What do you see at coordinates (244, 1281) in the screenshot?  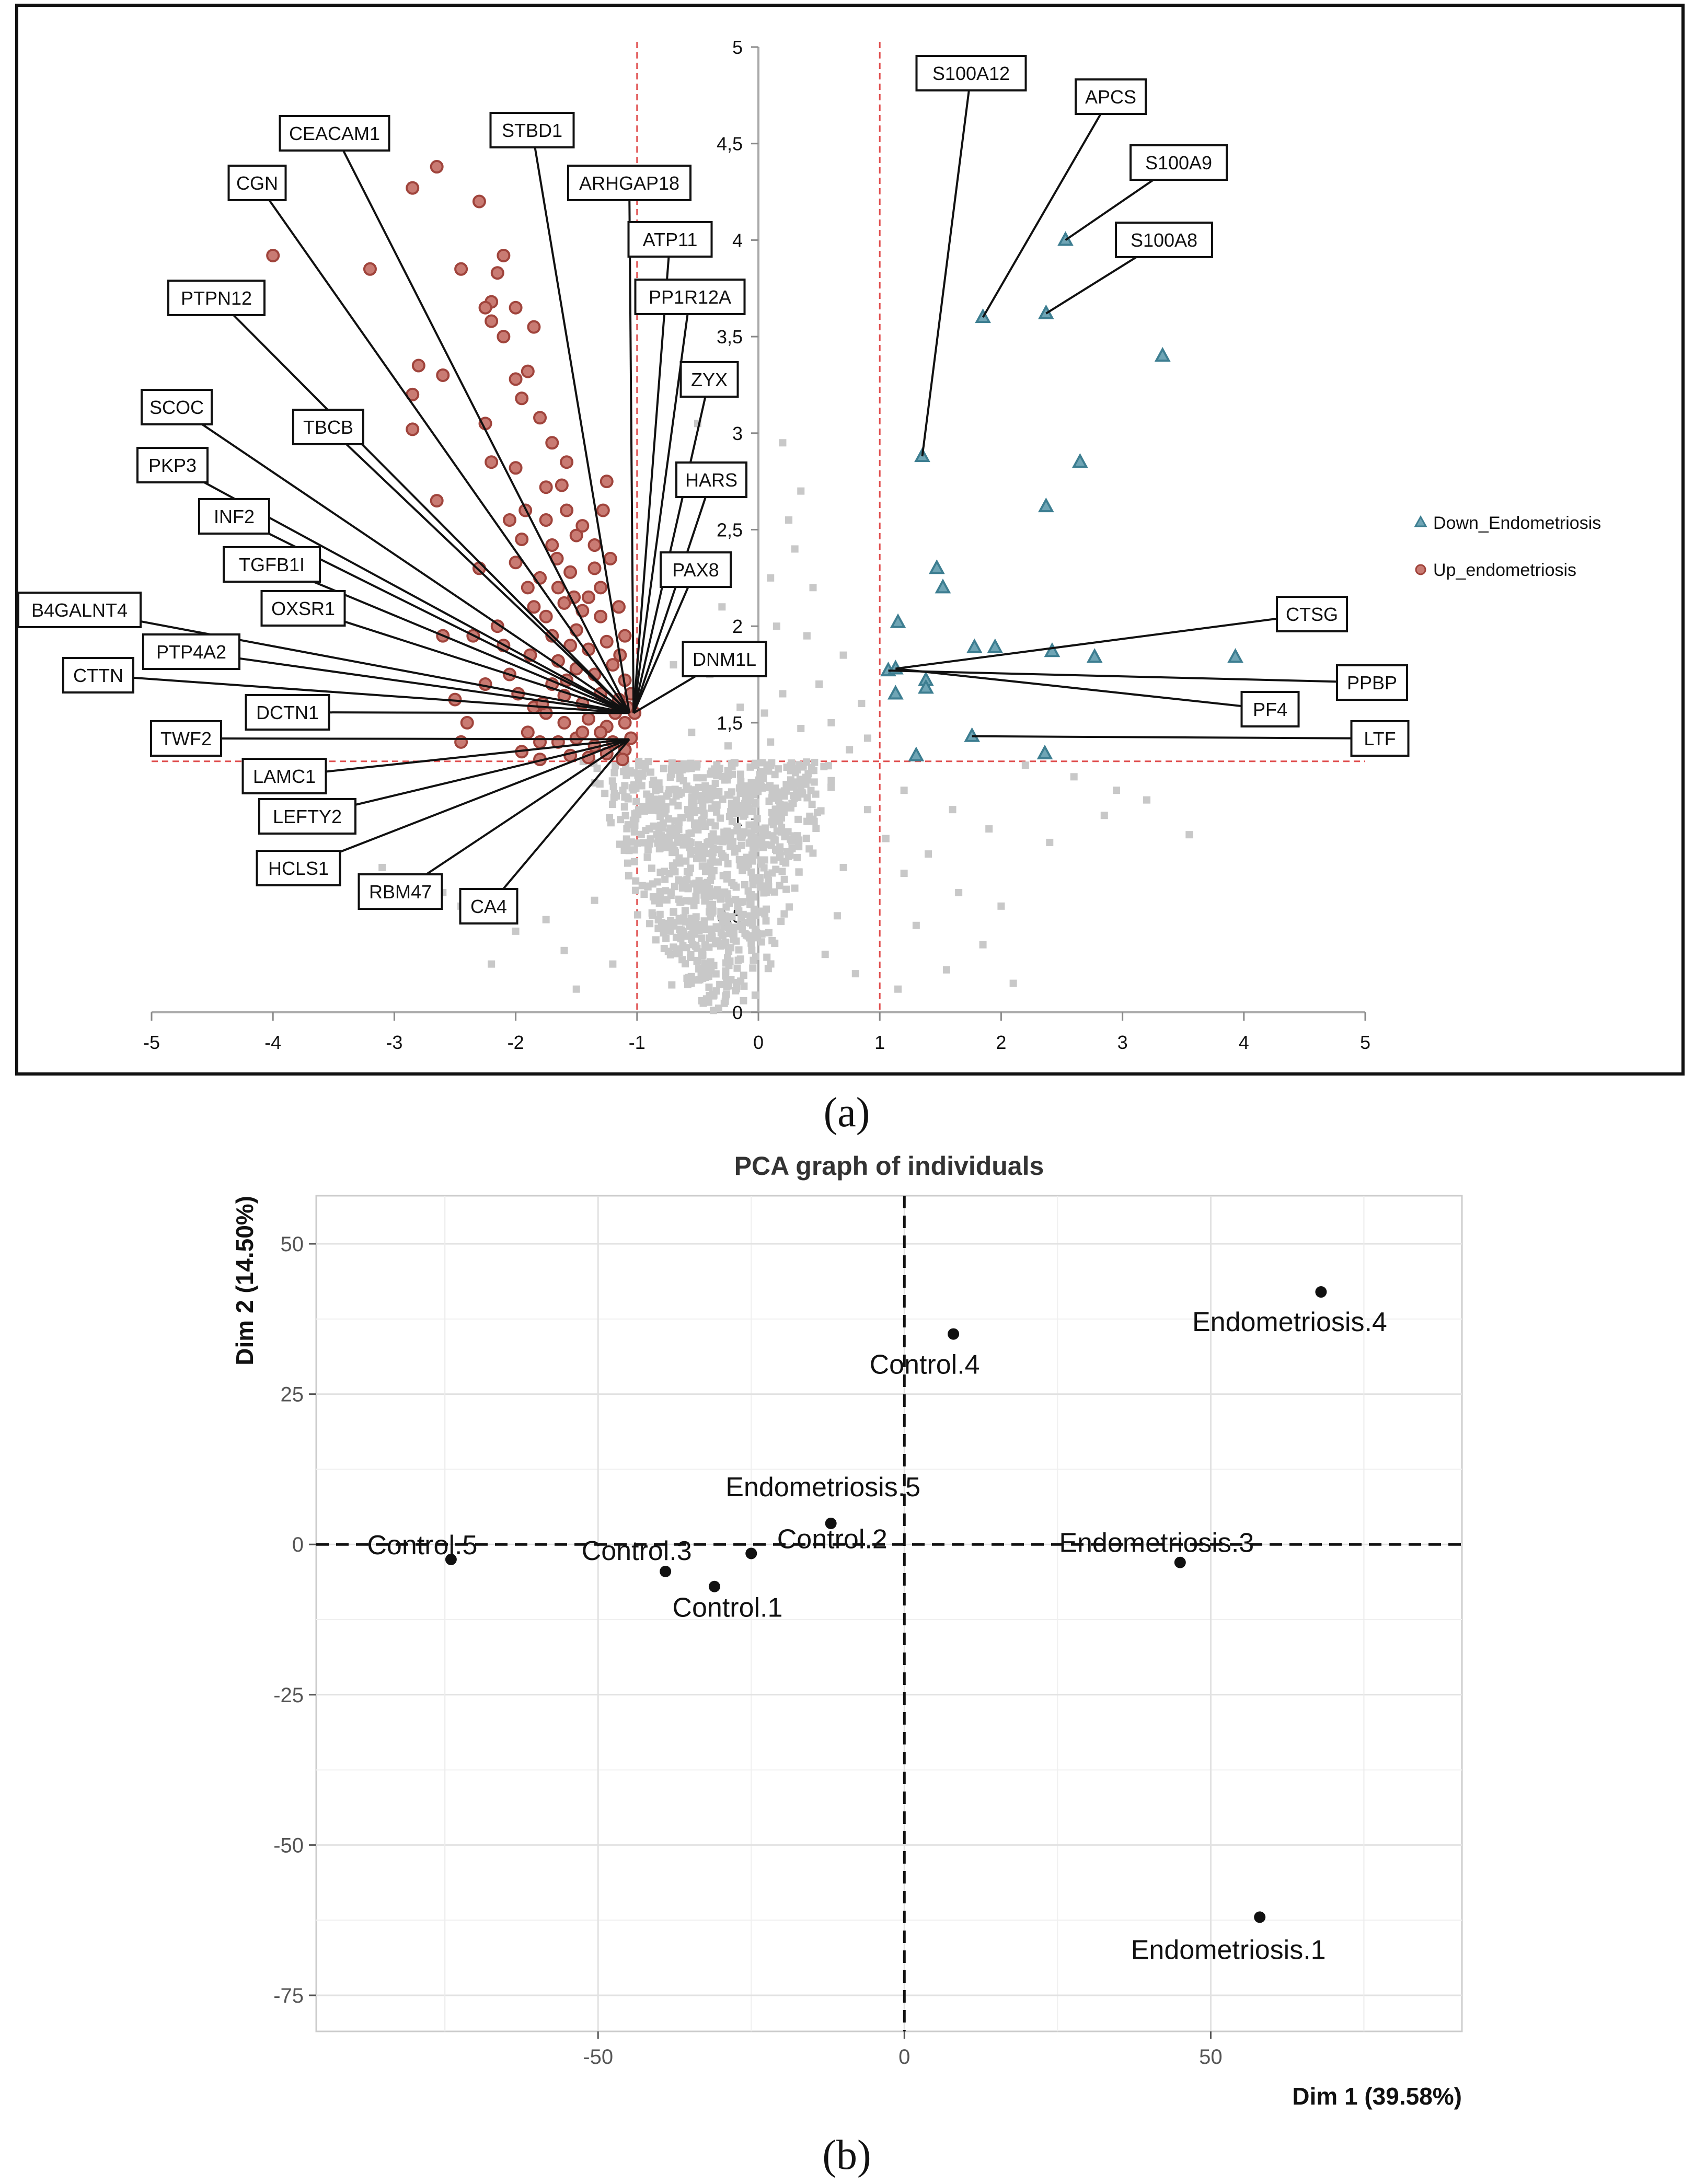 I see `y-axis-label: Dim 2 (14.50%)` at bounding box center [244, 1281].